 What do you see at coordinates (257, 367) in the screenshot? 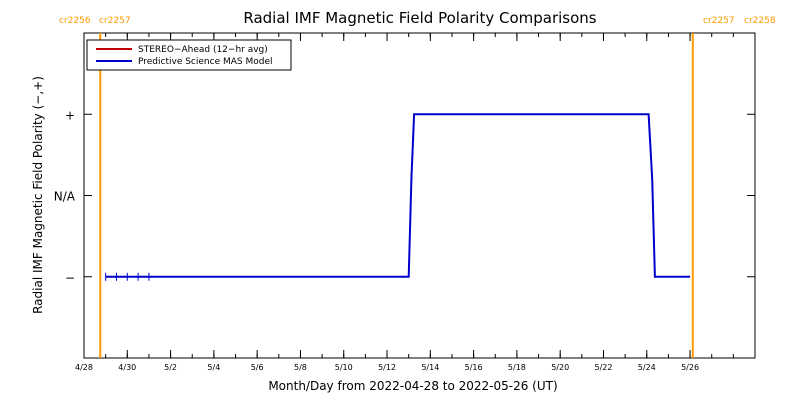
I see `x-tick-label: 5/6` at bounding box center [257, 367].